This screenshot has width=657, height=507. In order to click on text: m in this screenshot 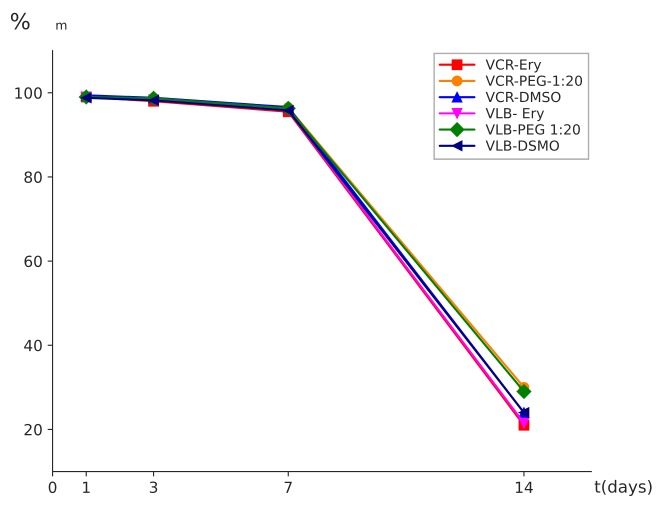, I will do `click(61, 26)`.